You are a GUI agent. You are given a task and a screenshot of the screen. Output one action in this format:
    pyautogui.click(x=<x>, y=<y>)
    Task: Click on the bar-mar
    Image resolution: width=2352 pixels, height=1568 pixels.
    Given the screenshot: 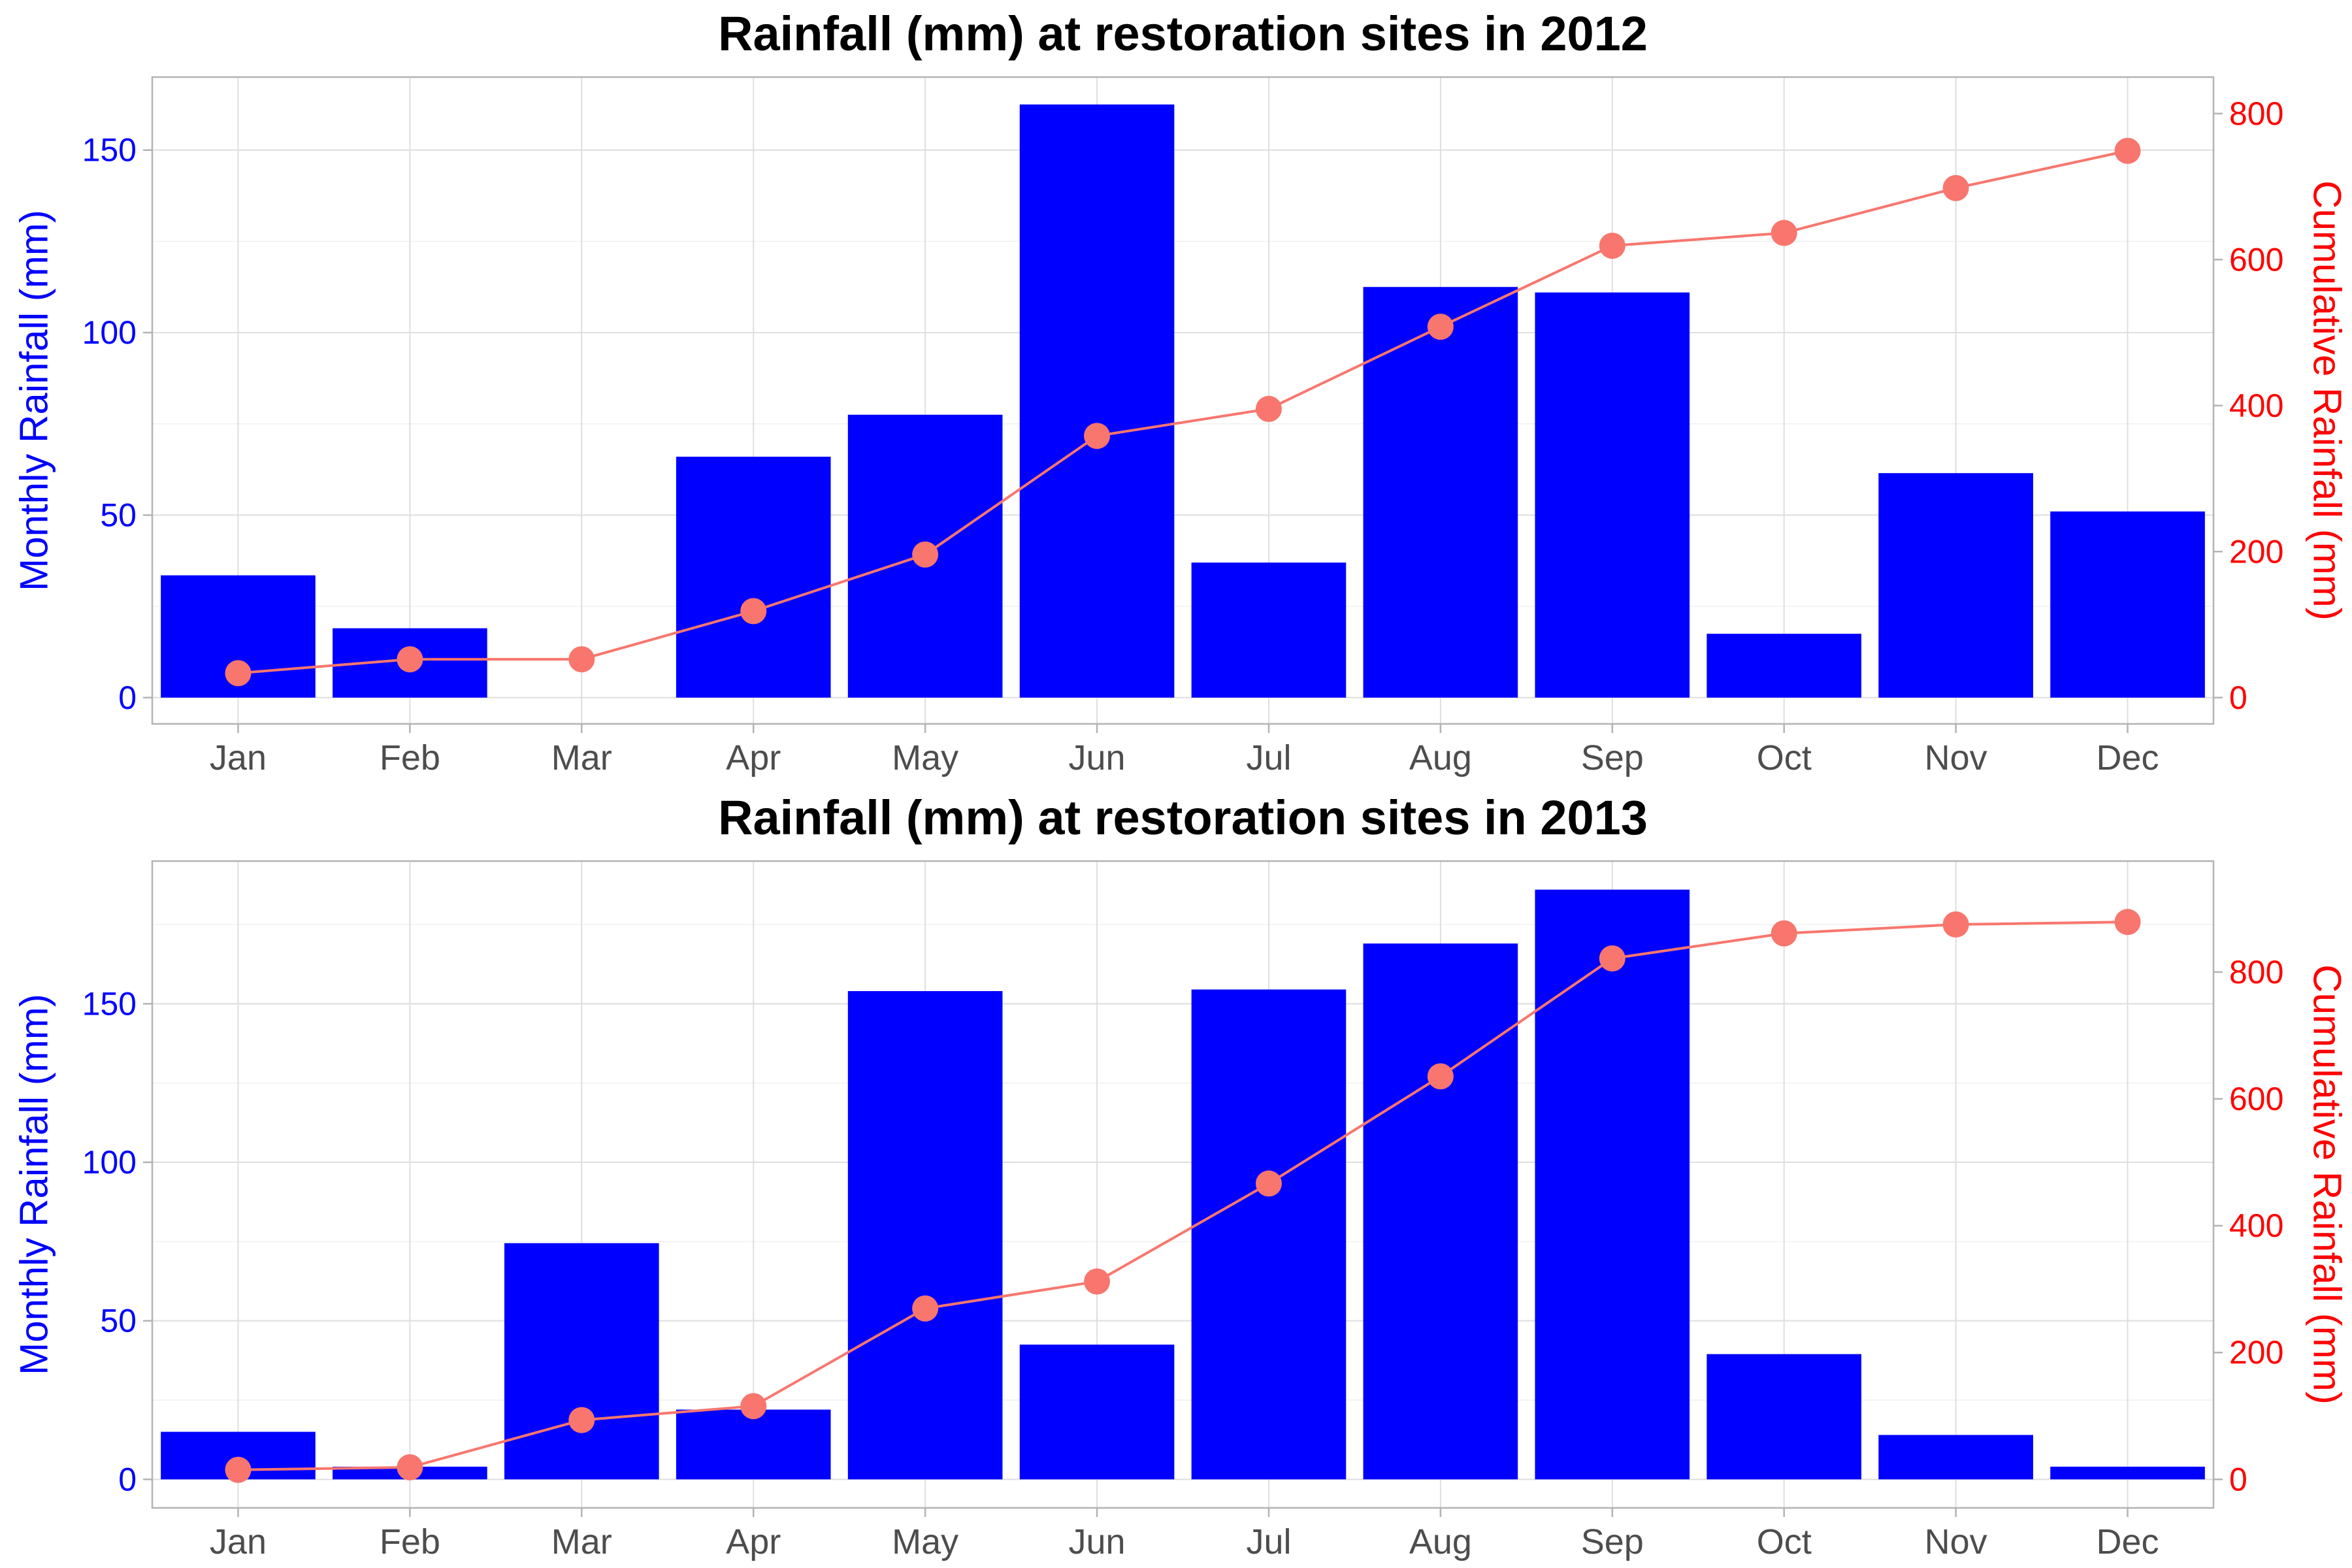 What is the action you would take?
    pyautogui.click(x=581, y=1361)
    